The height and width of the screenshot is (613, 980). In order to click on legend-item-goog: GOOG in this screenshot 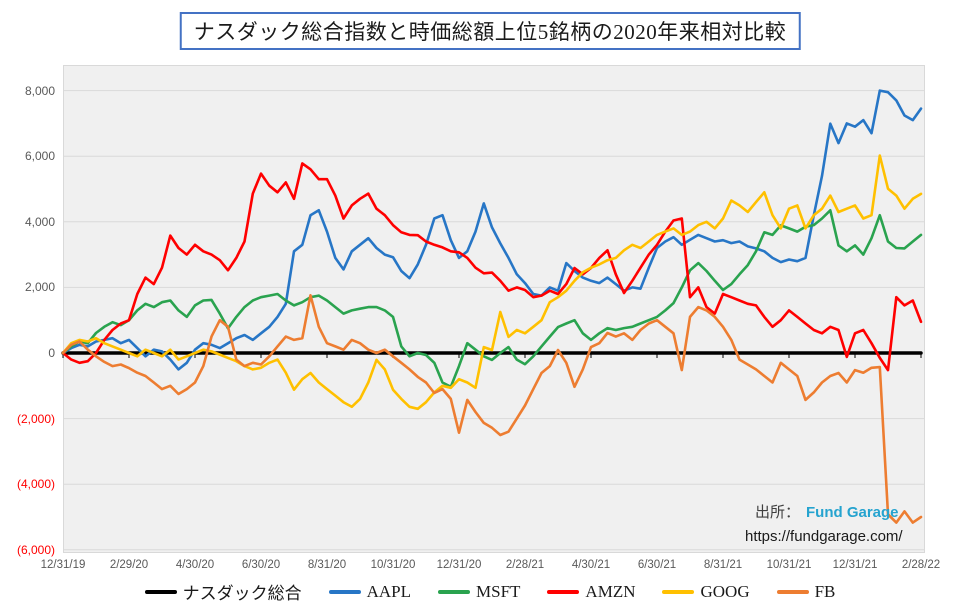, I will do `click(706, 591)`.